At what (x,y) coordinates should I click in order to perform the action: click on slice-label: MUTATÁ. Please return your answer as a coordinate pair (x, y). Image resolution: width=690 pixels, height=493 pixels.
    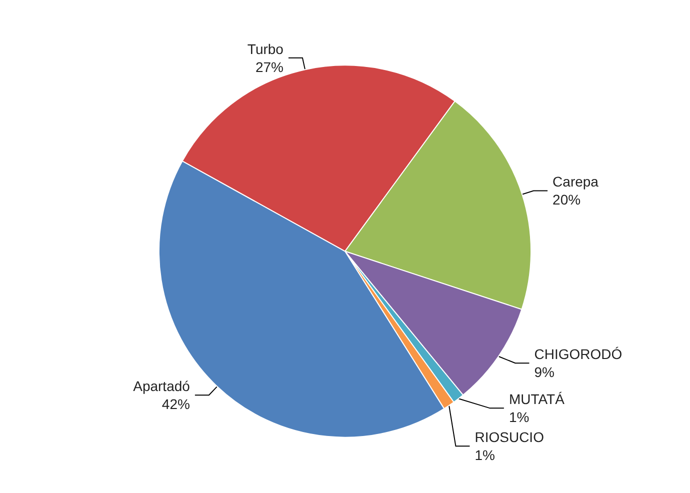
    Looking at the image, I should click on (537, 399).